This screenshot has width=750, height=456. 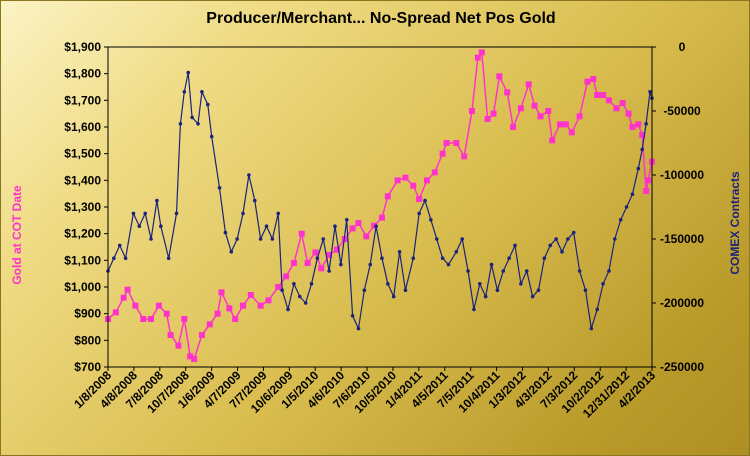 I want to click on right-axis-title: COMEX Contracts, so click(x=735, y=223).